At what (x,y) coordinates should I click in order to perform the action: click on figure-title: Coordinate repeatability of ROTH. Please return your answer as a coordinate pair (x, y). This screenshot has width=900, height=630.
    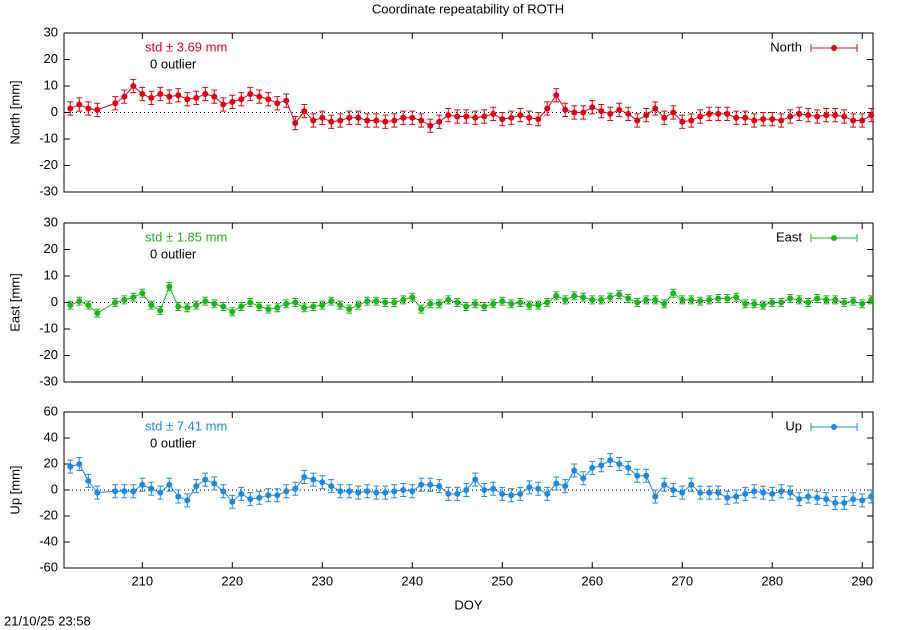
    Looking at the image, I should click on (468, 8).